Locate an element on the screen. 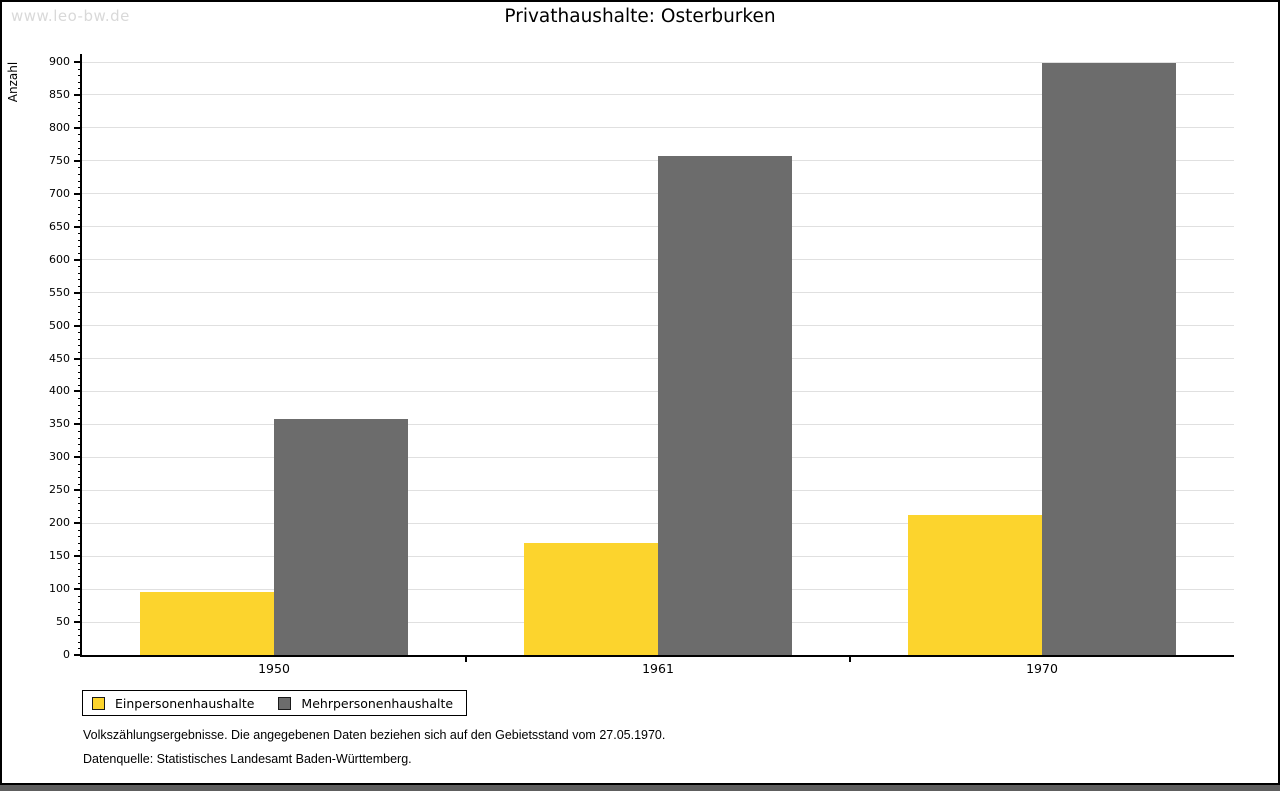 This screenshot has width=1280, height=791. y-axis-tick-label: 300 is located at coordinates (59, 457).